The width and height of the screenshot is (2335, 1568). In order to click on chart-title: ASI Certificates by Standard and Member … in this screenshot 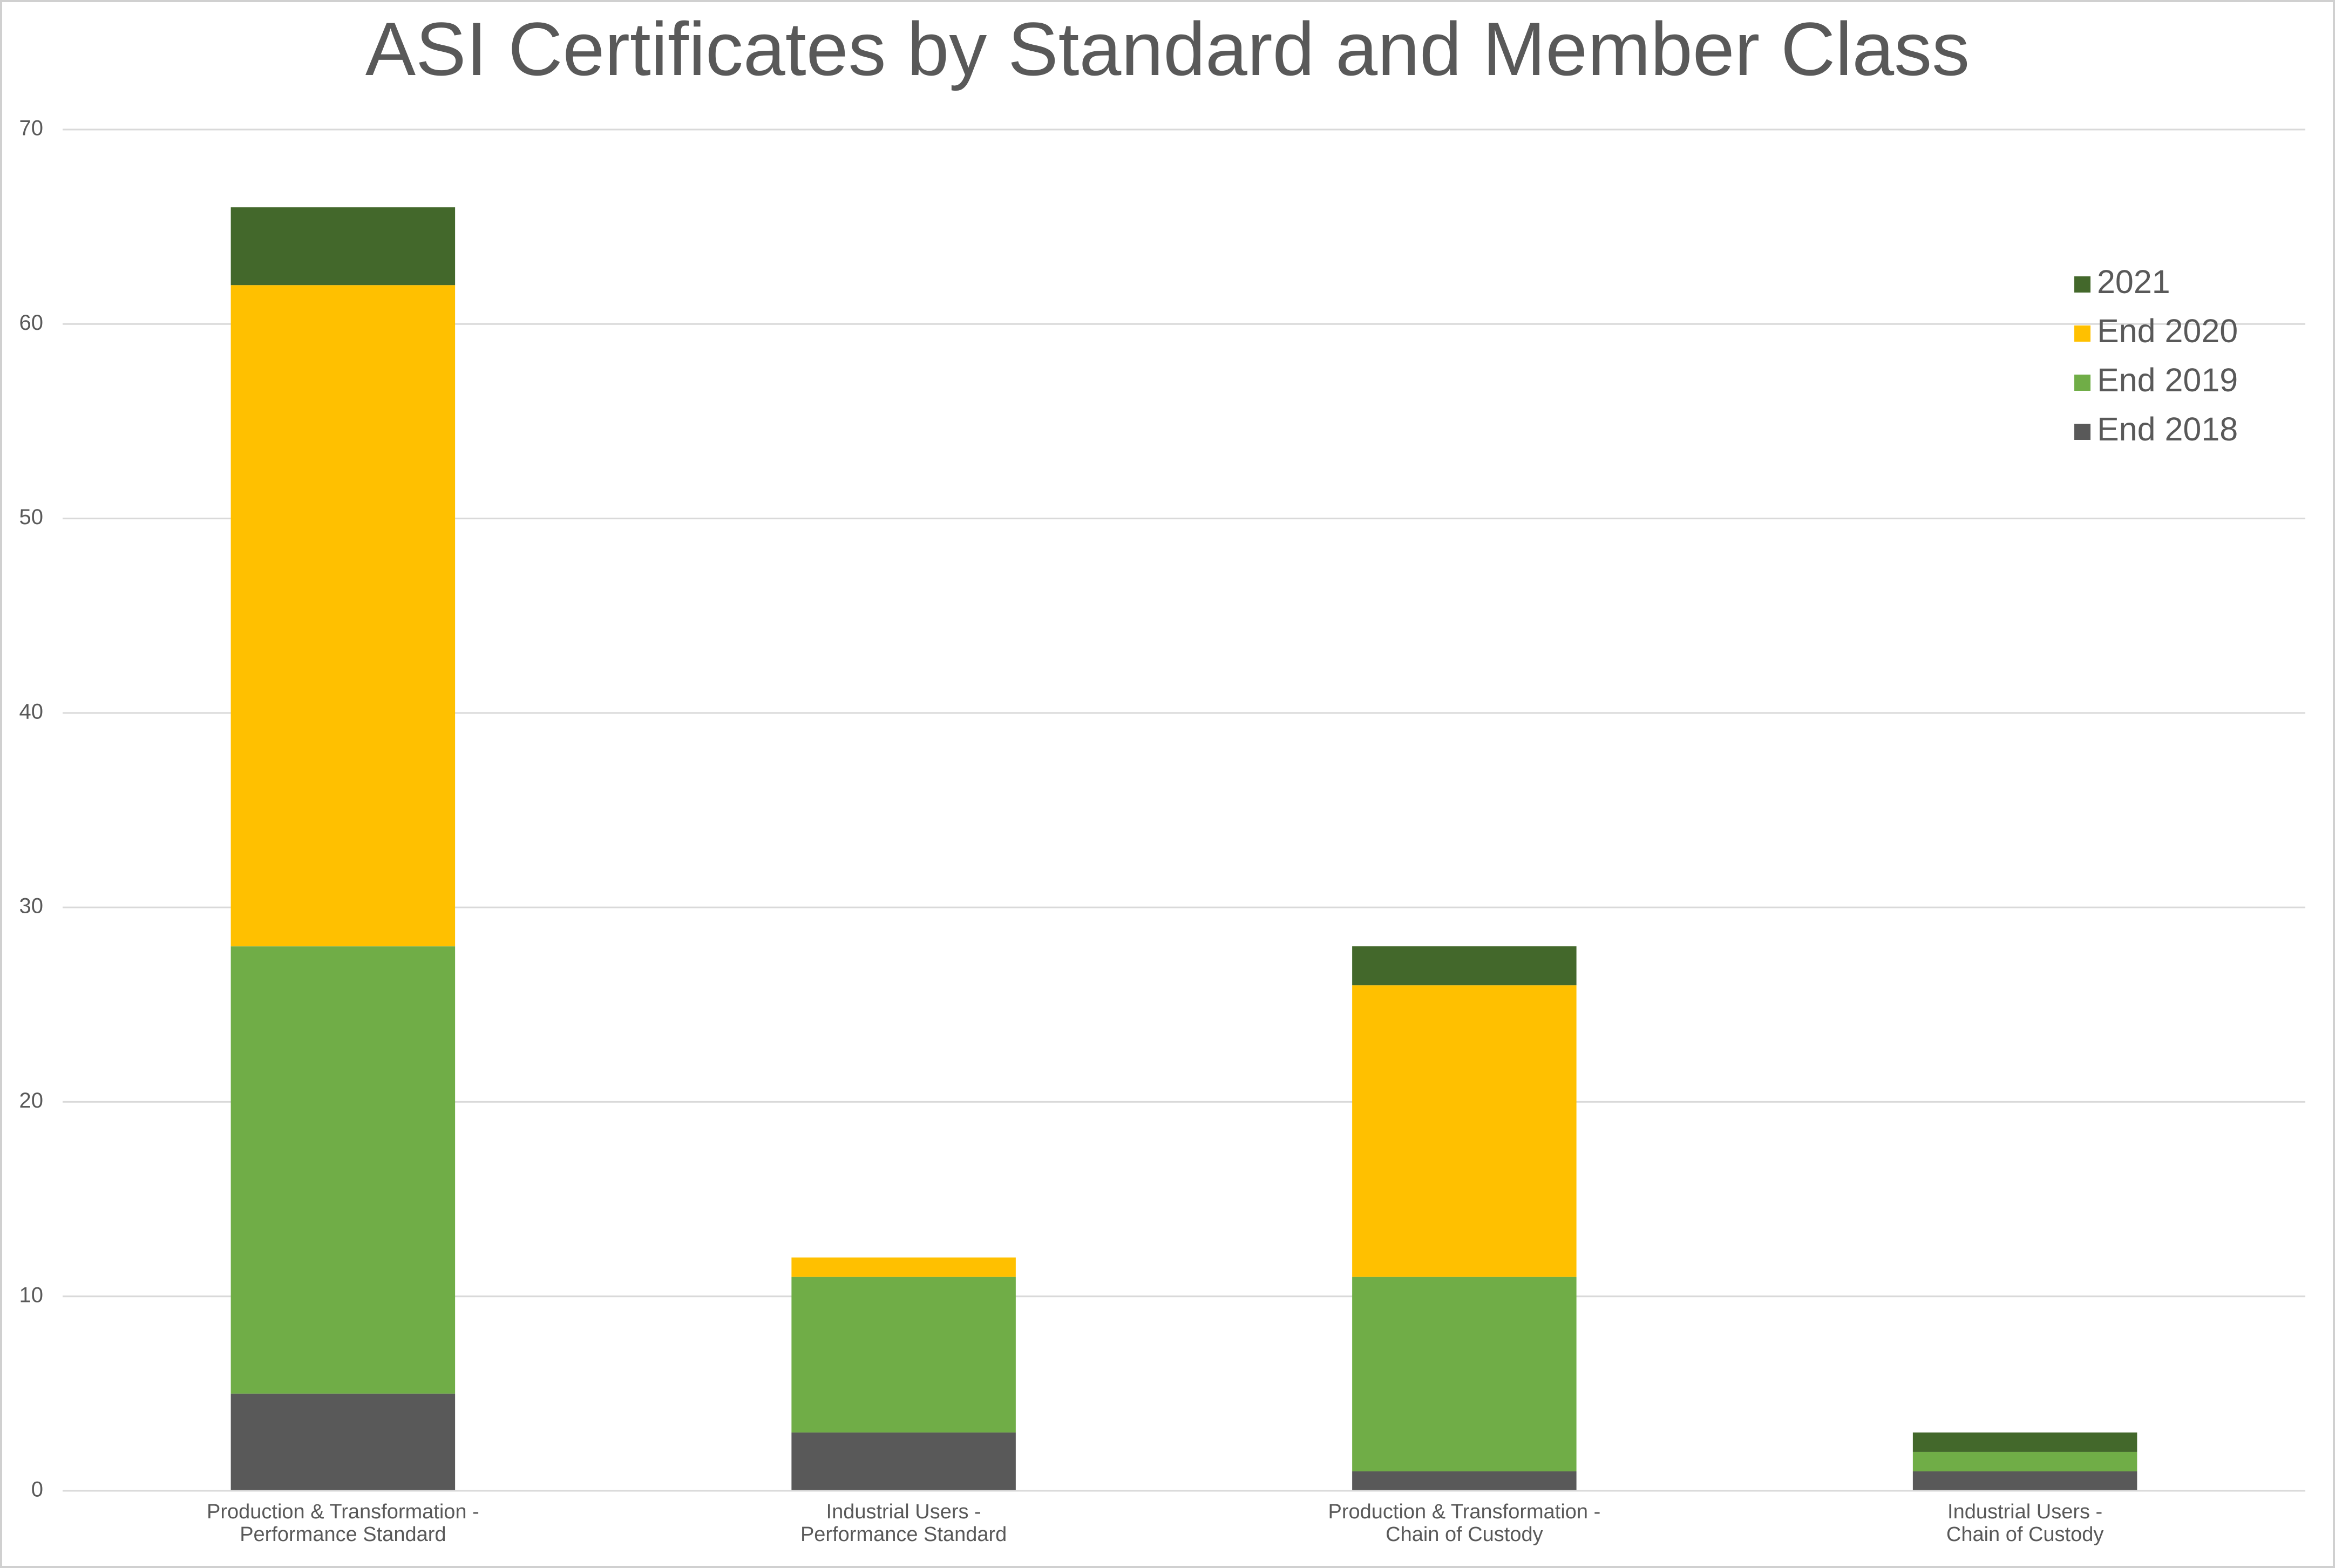, I will do `click(1167, 48)`.